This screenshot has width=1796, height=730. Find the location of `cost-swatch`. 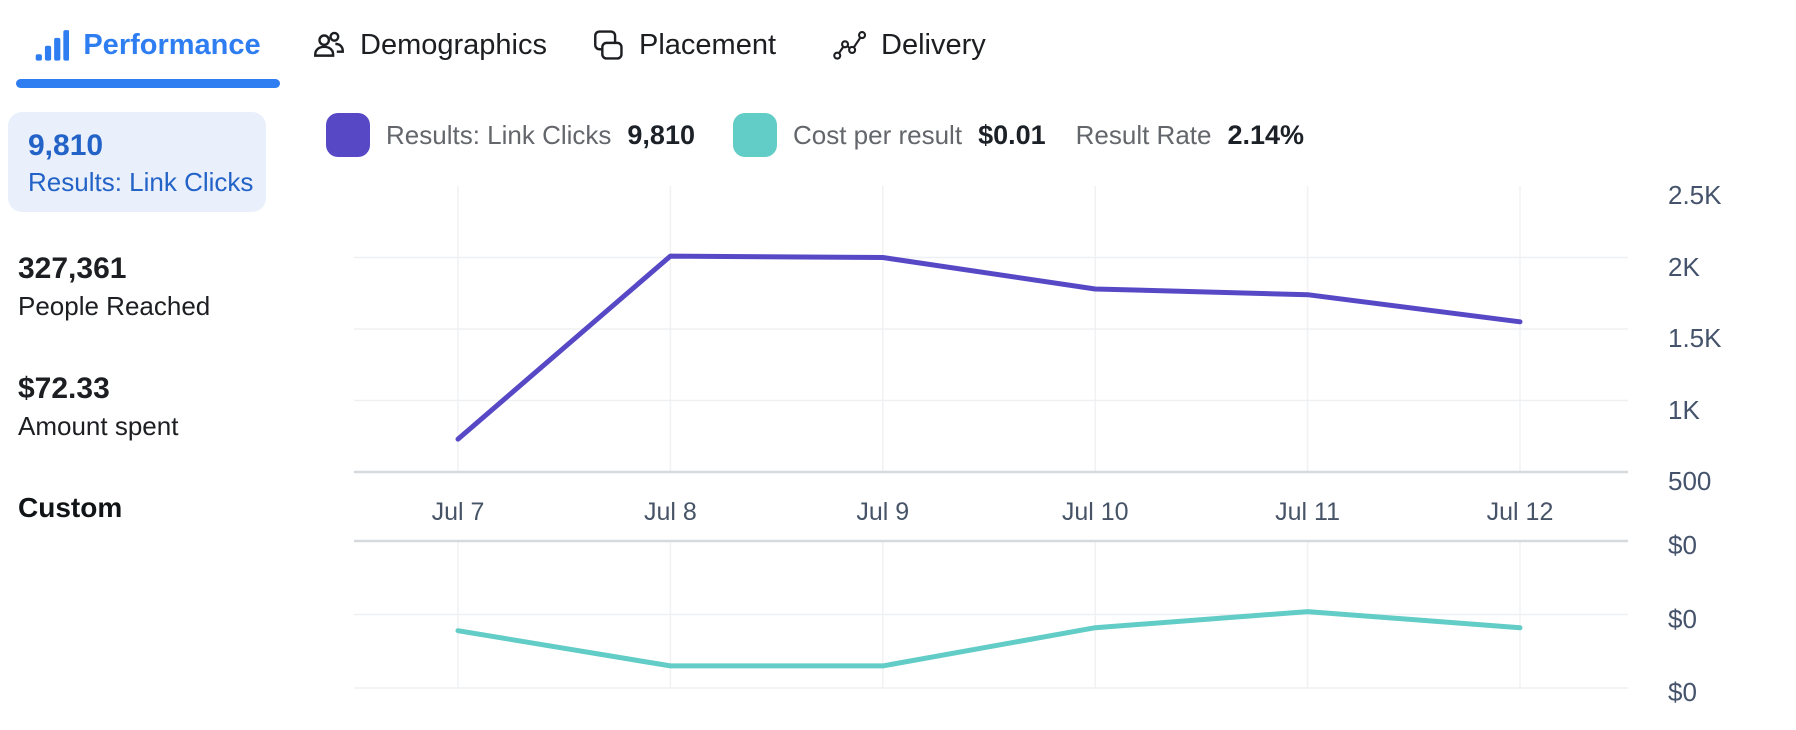

cost-swatch is located at coordinates (754, 135).